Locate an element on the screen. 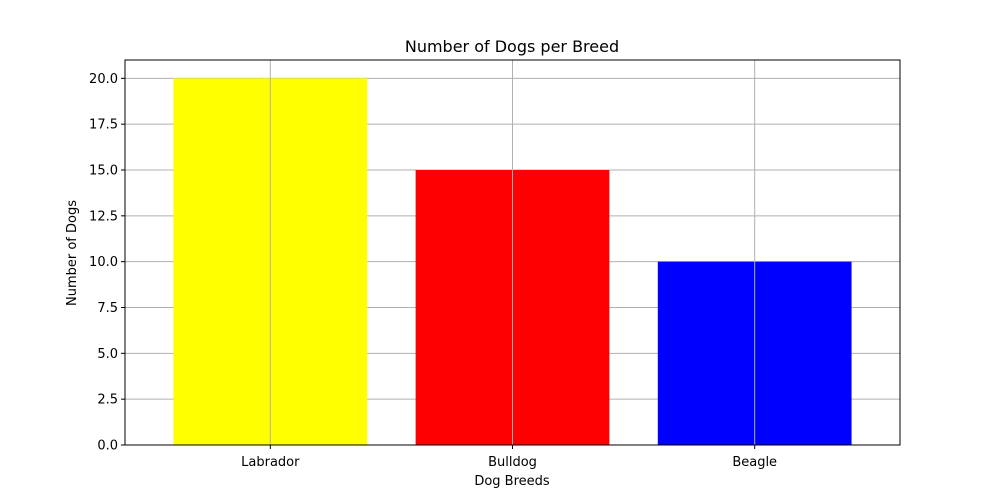  x-tick-label: Beagle is located at coordinates (754, 462).